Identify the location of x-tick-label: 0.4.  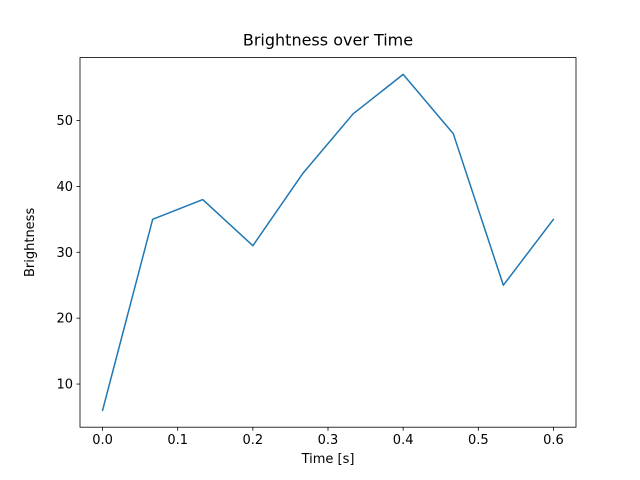
(403, 440).